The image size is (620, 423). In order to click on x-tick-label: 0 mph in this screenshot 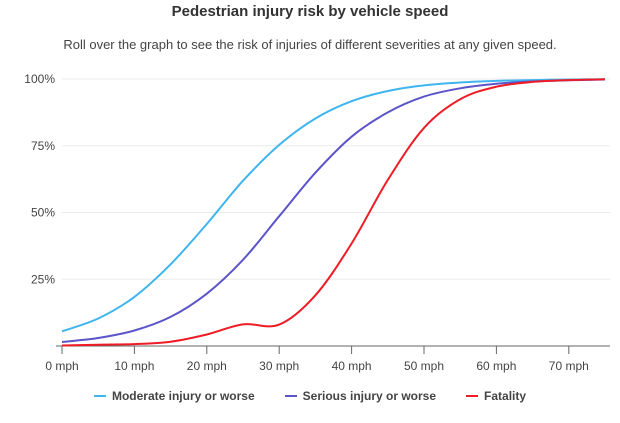, I will do `click(61, 366)`.